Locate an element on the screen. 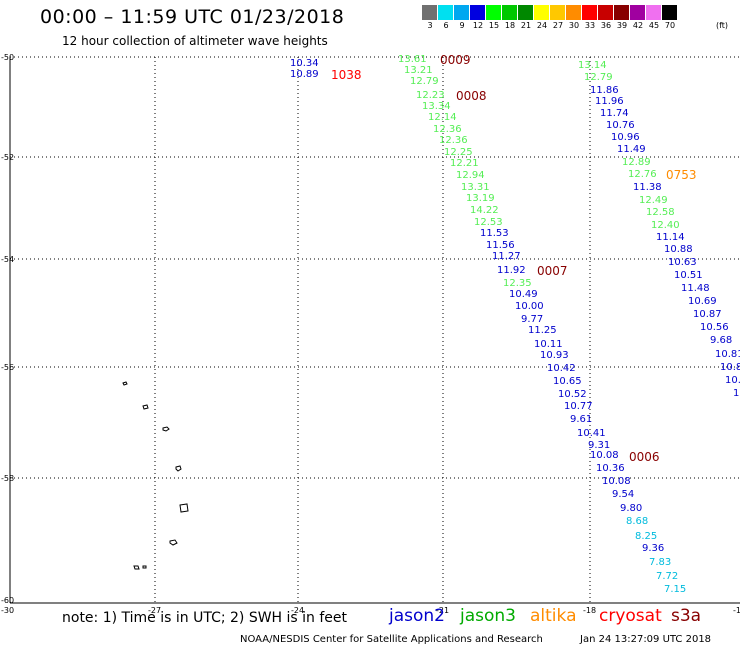 This screenshot has width=740, height=650. pass-time-label: 0006 is located at coordinates (644, 457).